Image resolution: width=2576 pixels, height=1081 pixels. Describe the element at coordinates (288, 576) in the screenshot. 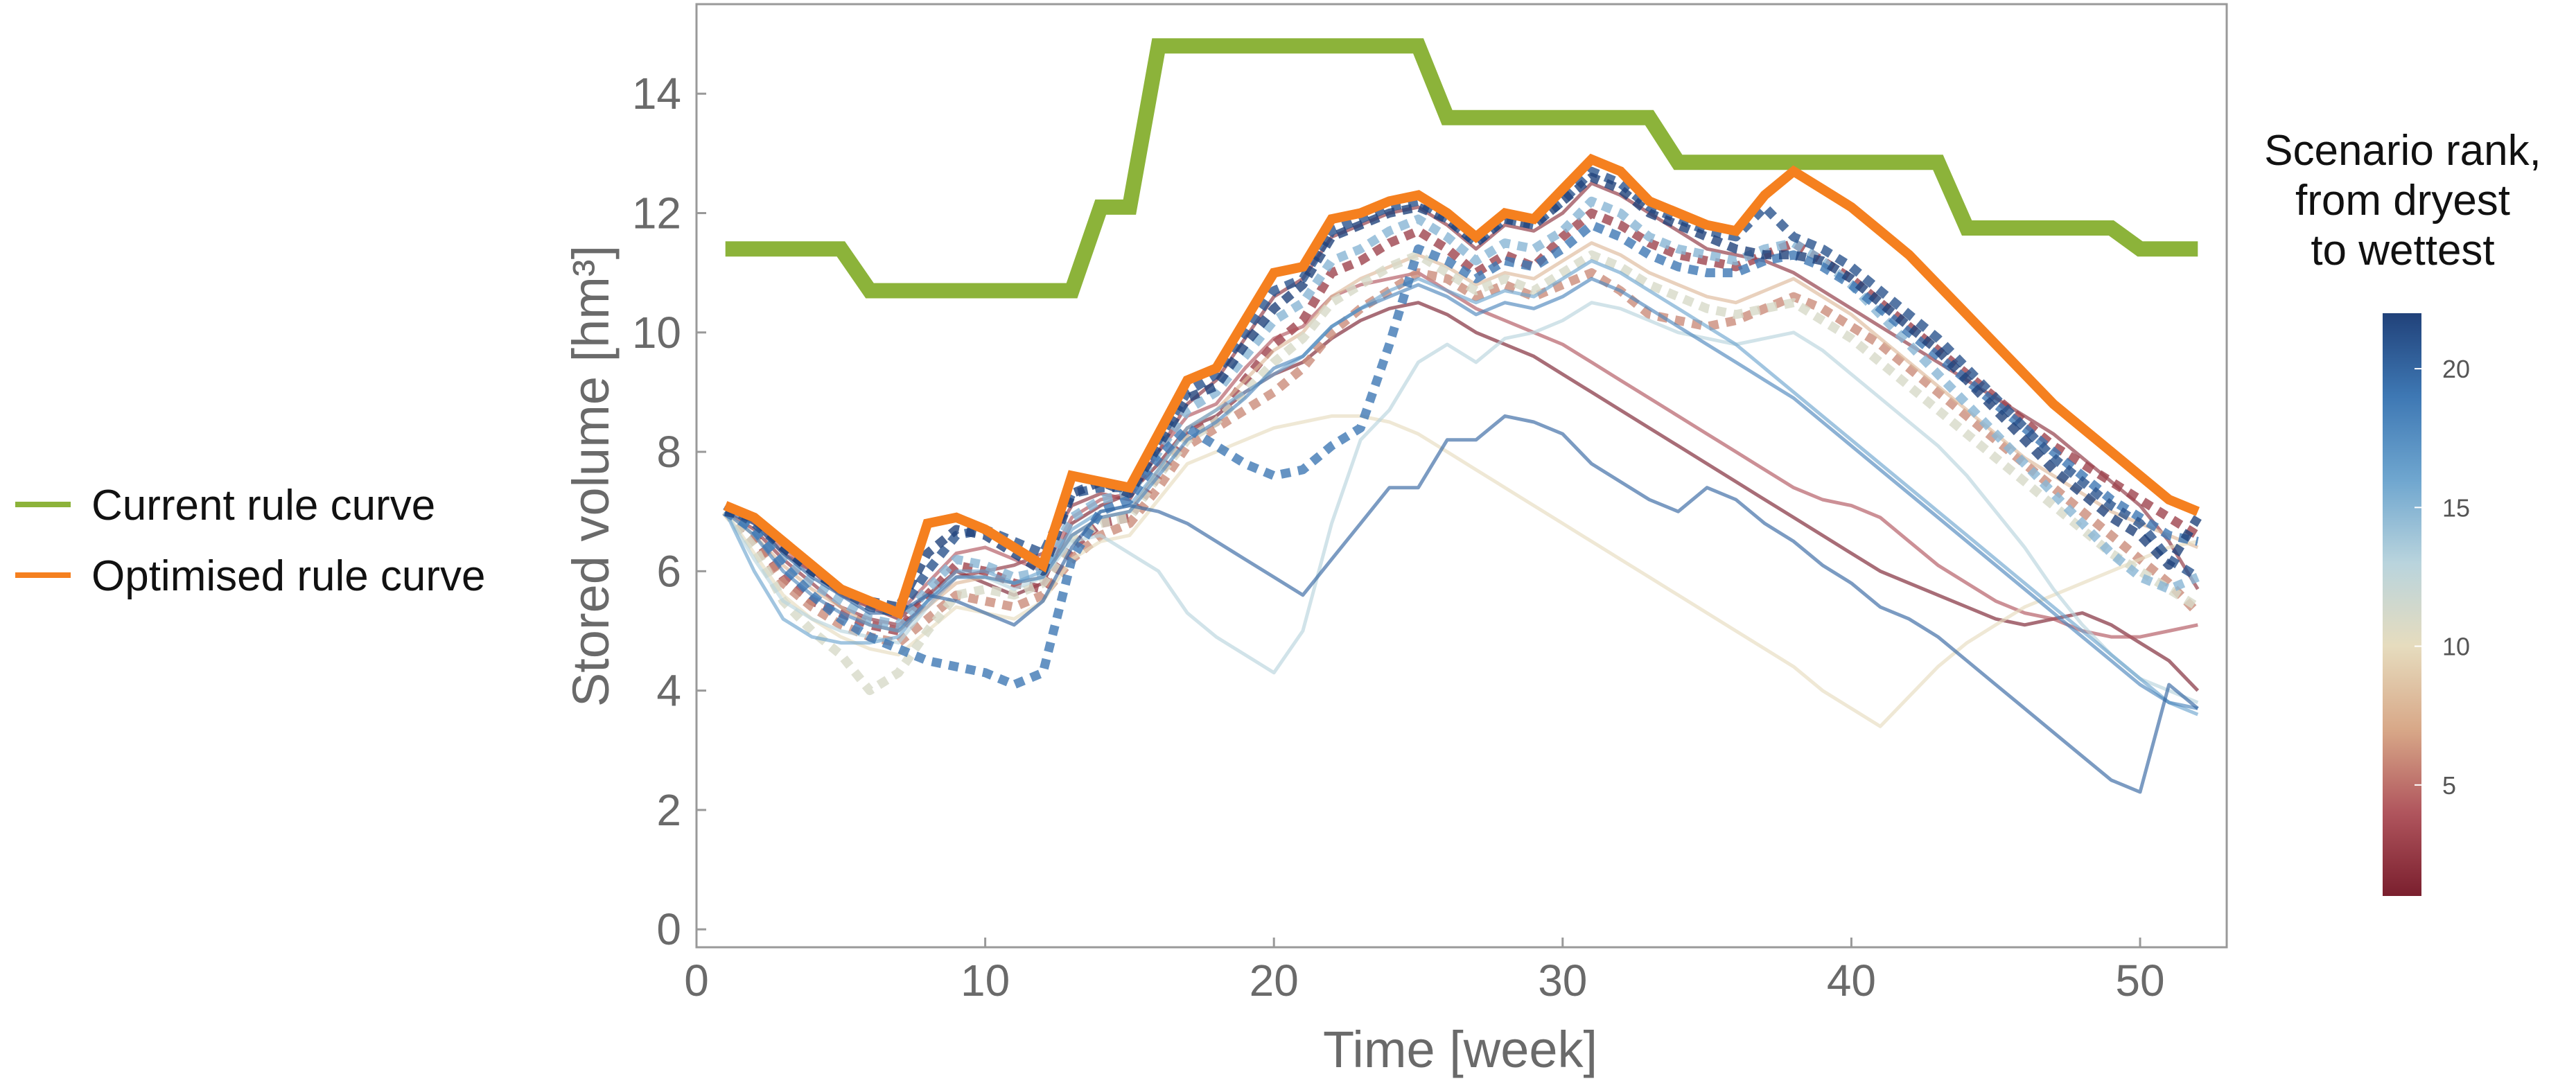

I see `legend-label-optimised: Optimised rule curve` at that location.